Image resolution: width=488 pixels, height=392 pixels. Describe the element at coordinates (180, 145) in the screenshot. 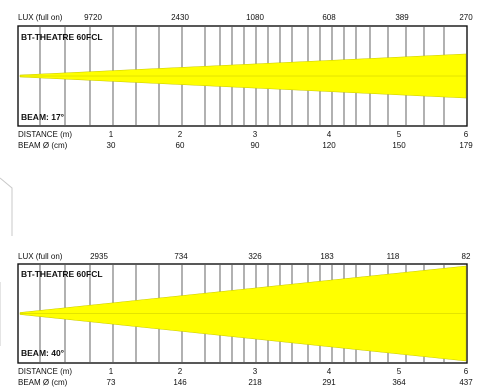

I see `beam-diameter-value: 60` at that location.